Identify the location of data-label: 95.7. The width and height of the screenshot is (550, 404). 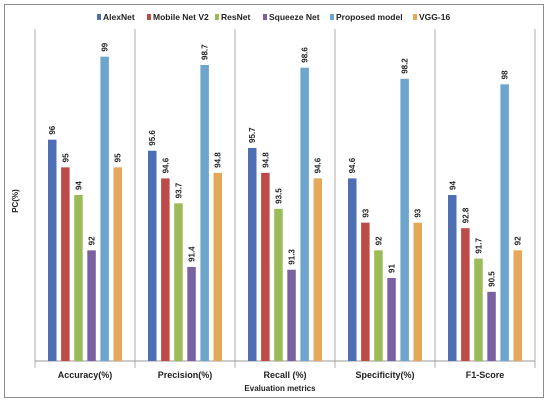
(252, 135).